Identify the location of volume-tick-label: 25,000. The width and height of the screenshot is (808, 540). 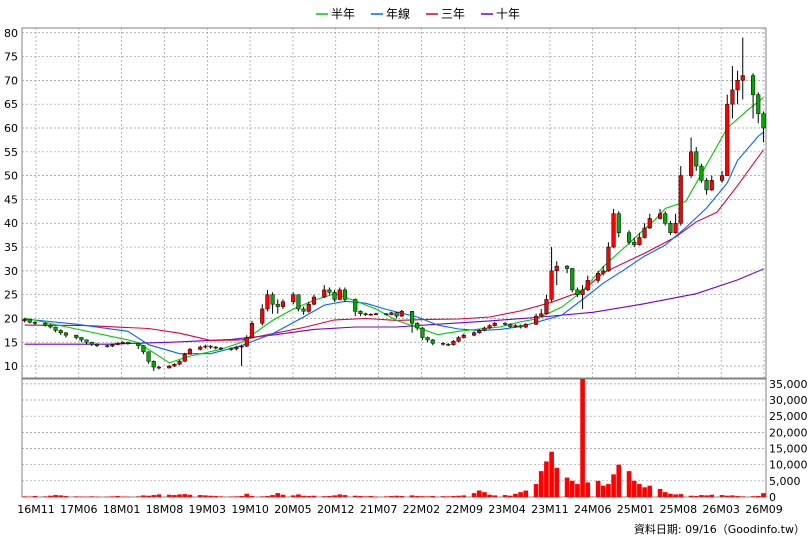
(788, 416).